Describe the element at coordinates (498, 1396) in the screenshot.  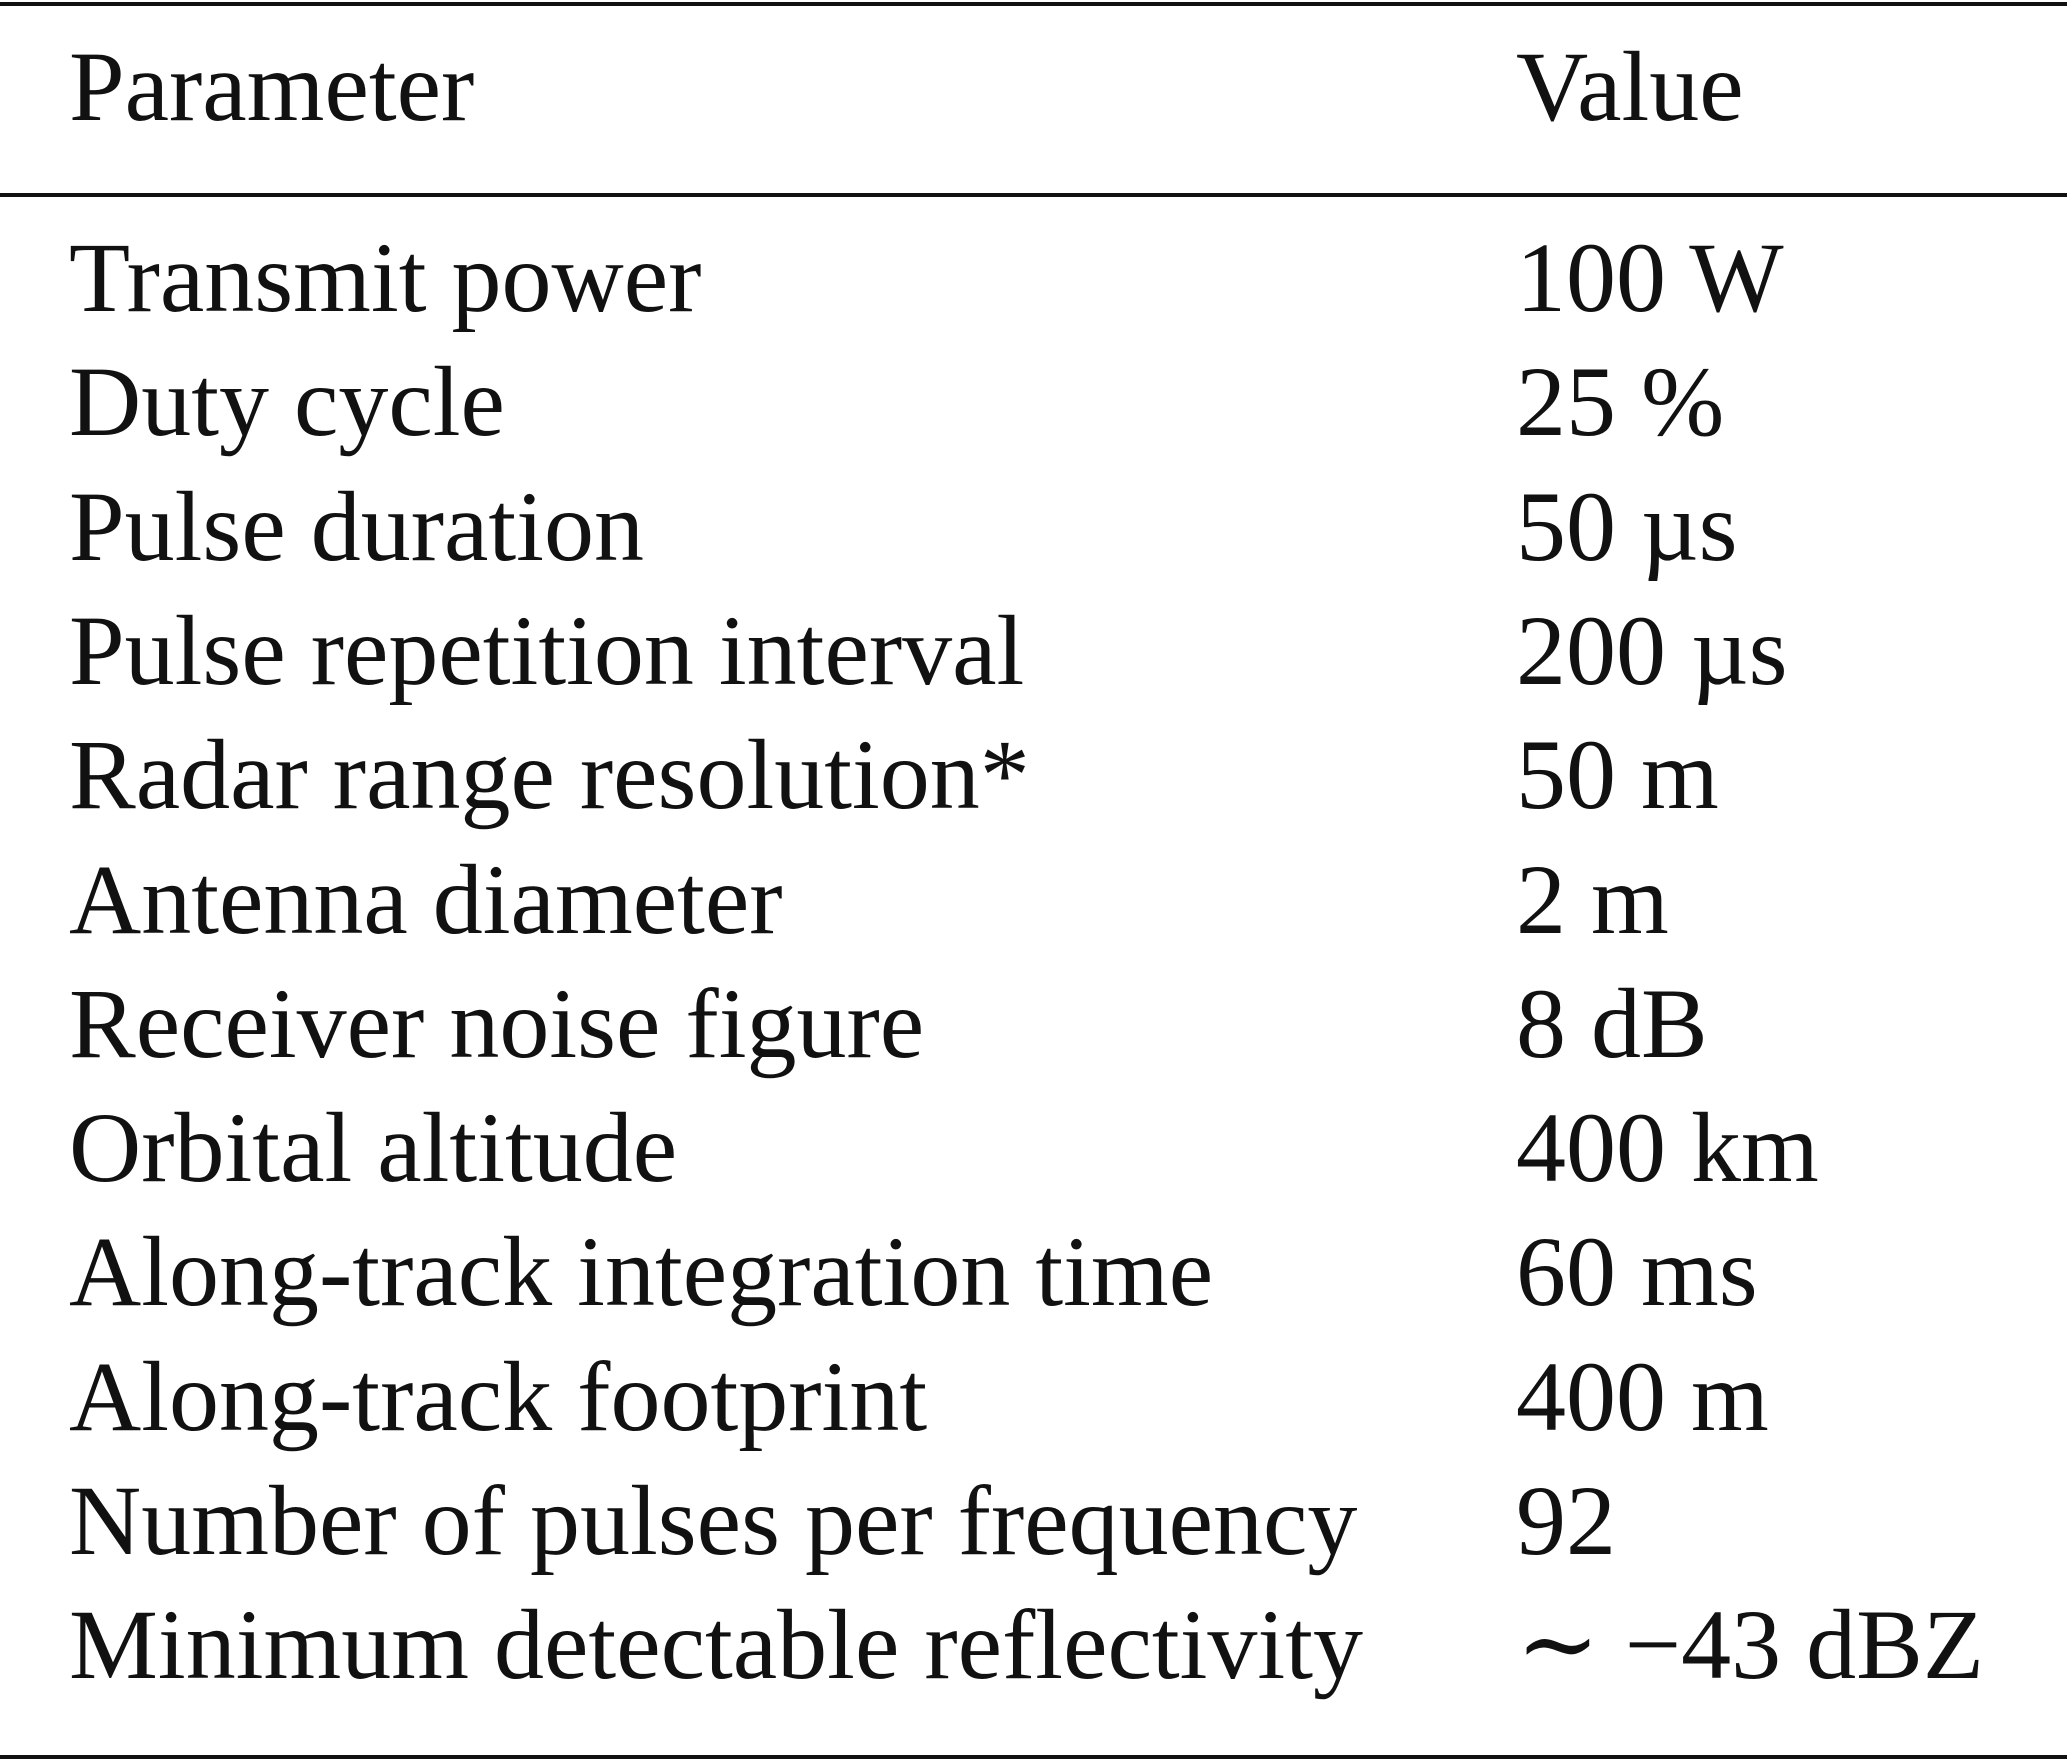
I see `parameter-cell: Along-track footprint` at that location.